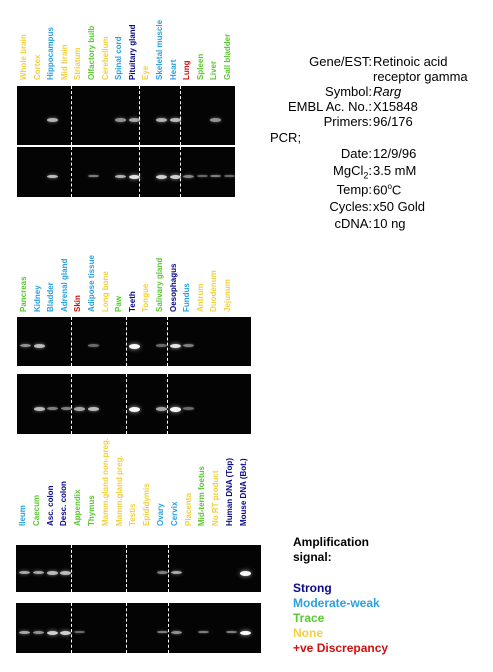  What do you see at coordinates (312, 557) in the screenshot?
I see `legend-title-2: signal:` at bounding box center [312, 557].